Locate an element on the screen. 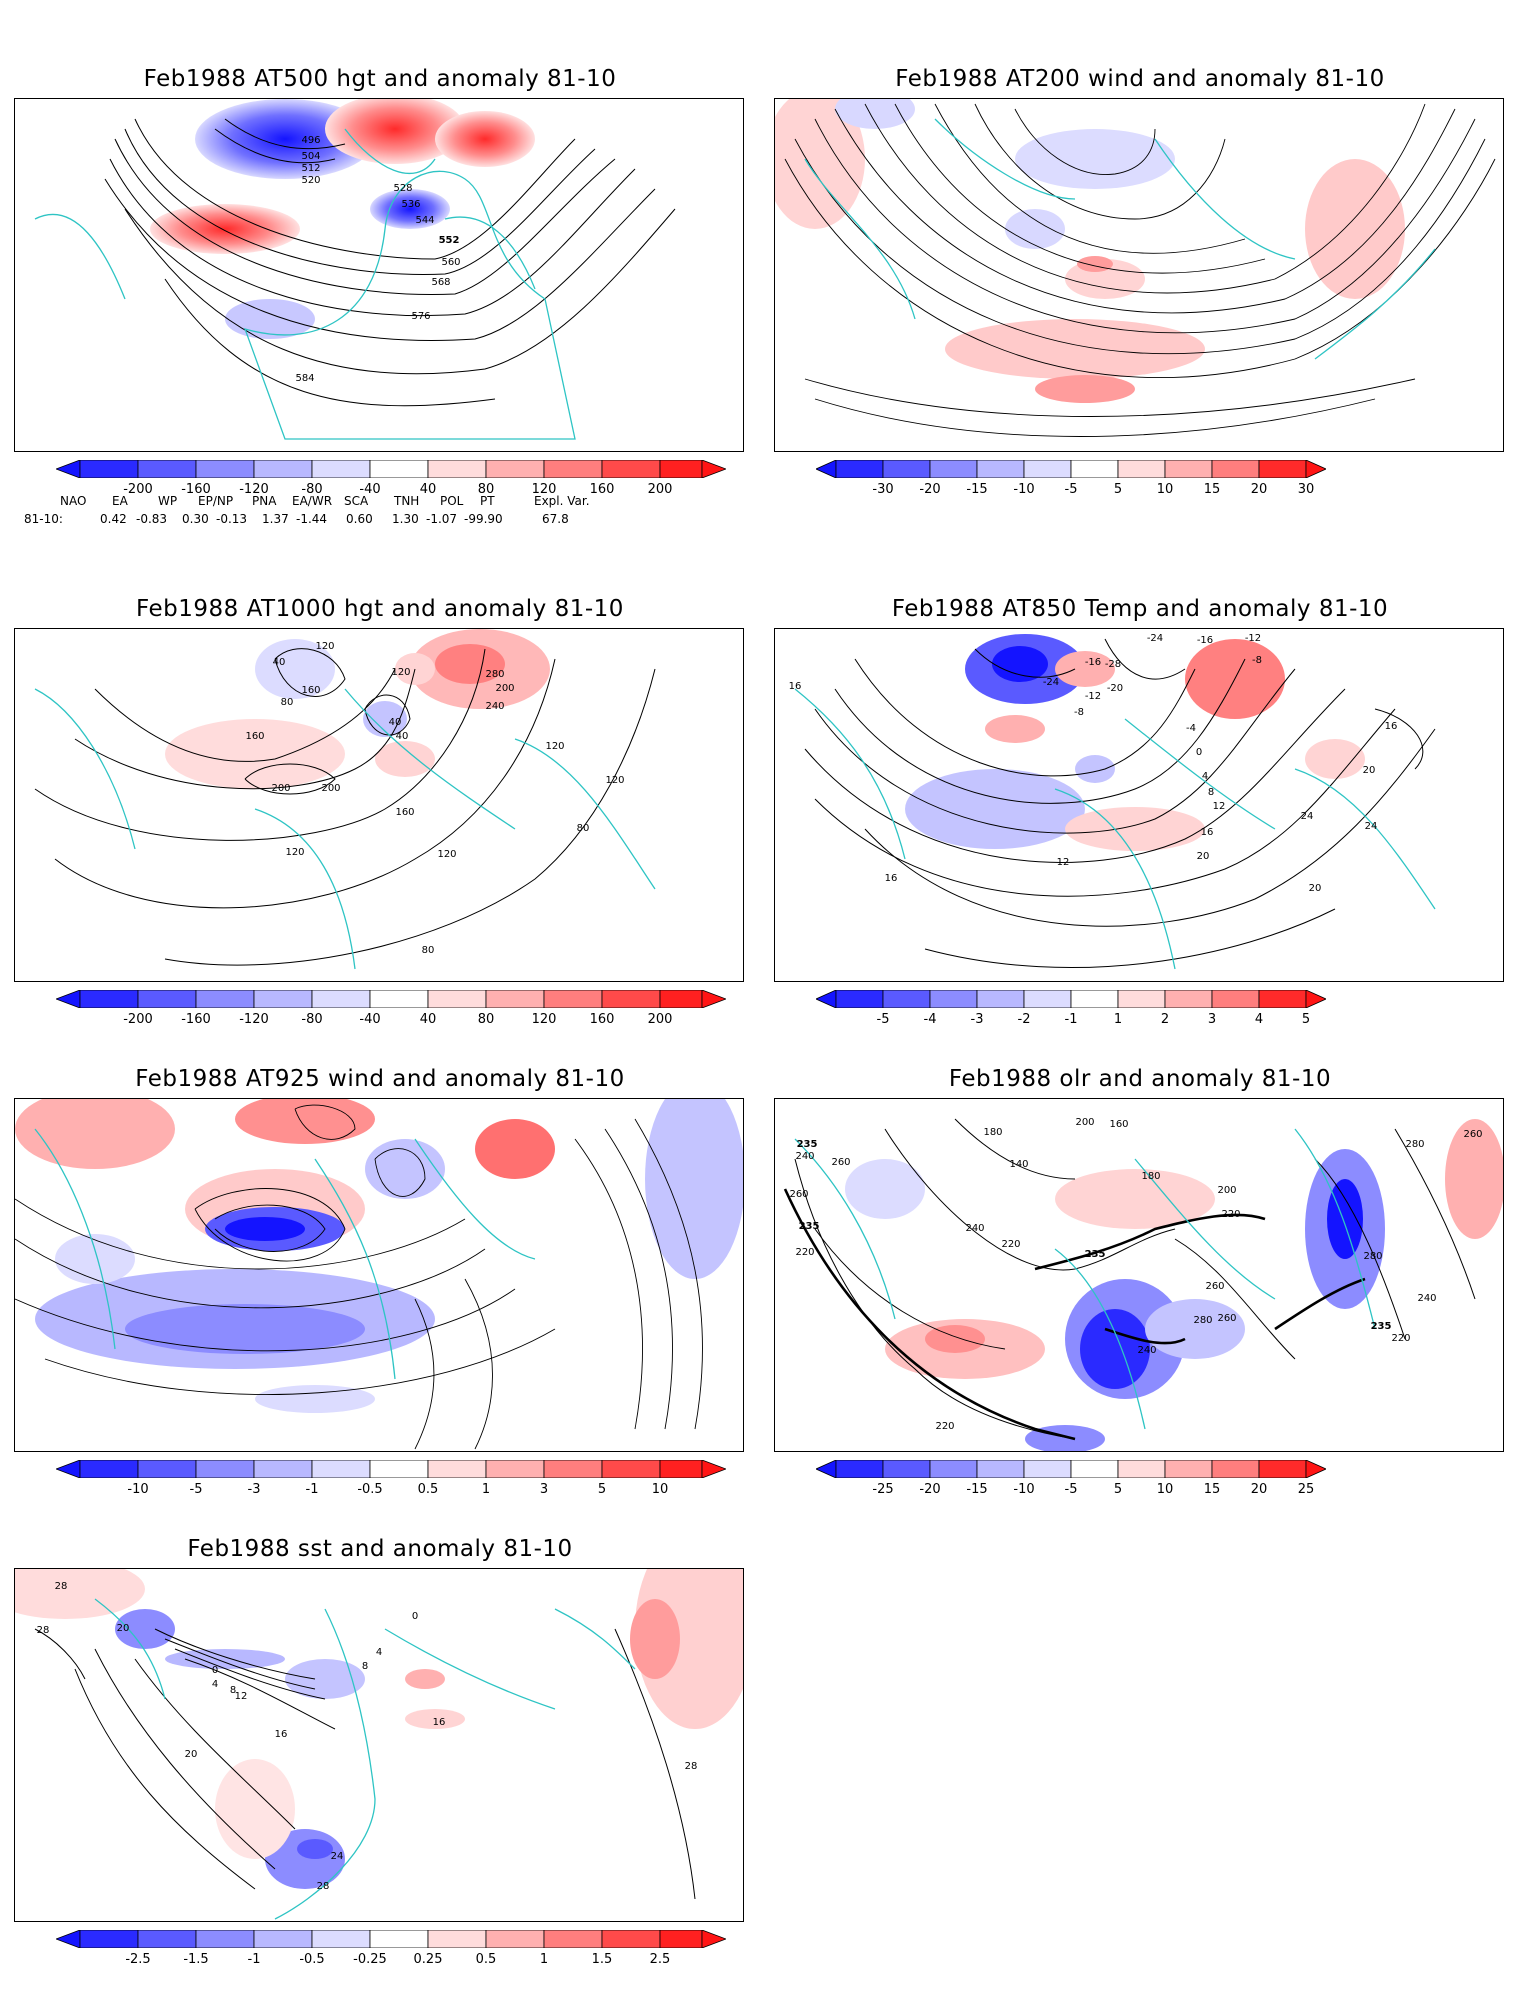 The image size is (1520, 2000). tele-header: PT is located at coordinates (487, 501).